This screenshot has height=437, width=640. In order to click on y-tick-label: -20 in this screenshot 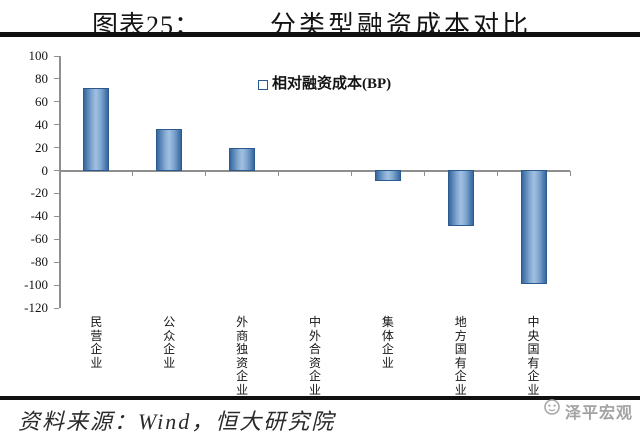, I will do `click(39, 193)`.